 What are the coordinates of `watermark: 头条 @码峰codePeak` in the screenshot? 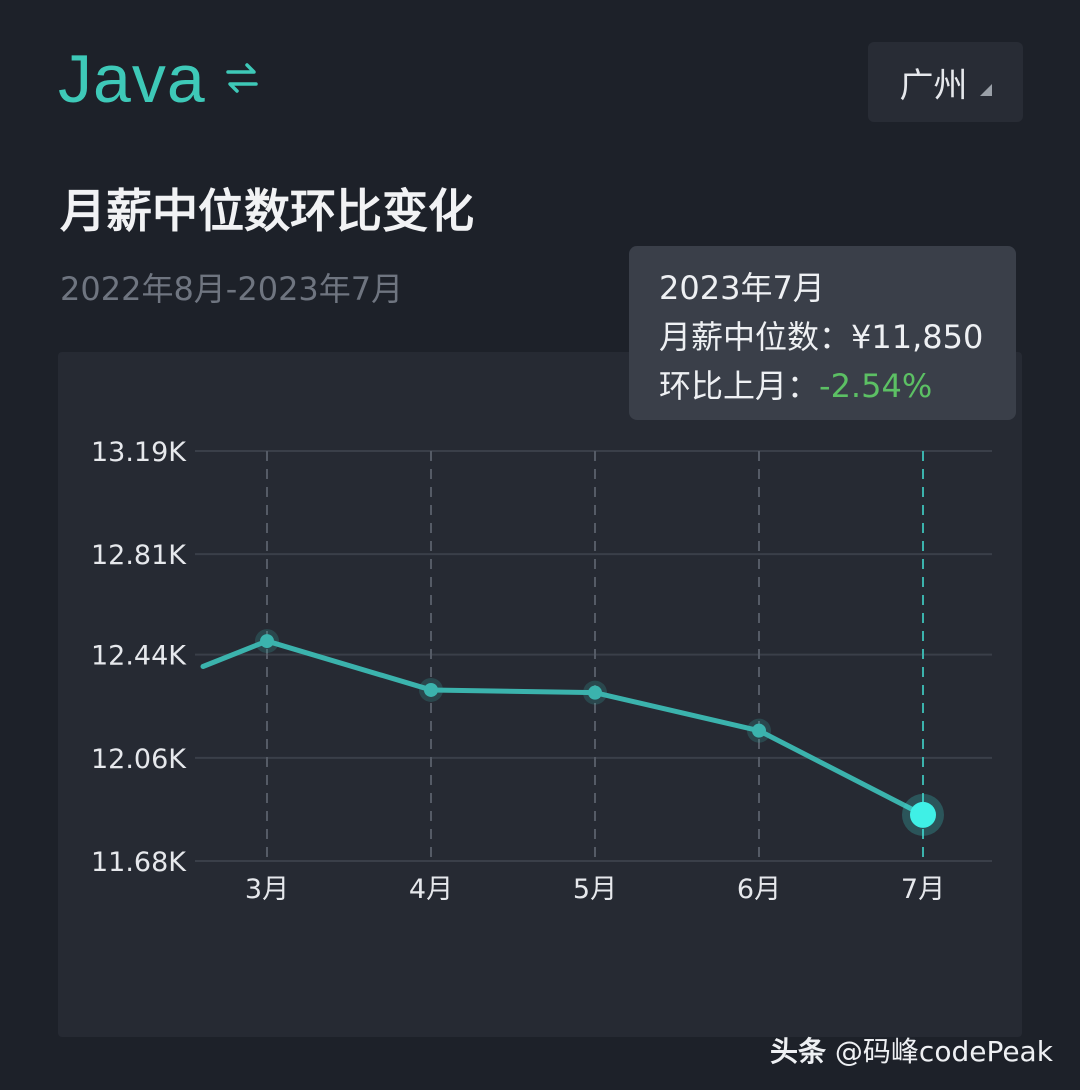 It's located at (911, 1050).